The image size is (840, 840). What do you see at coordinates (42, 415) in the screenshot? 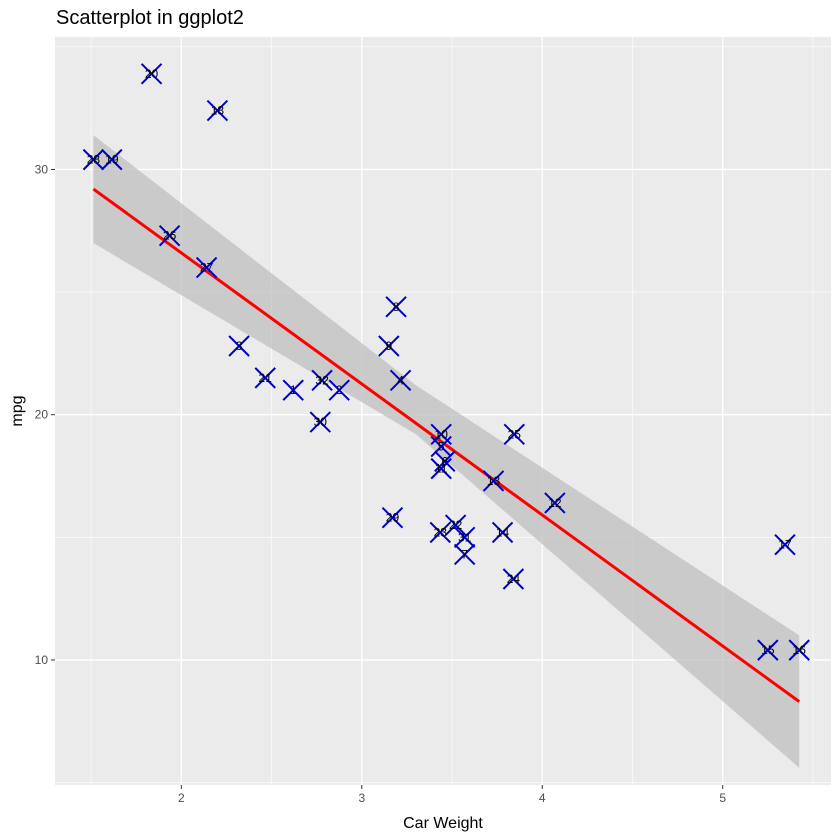
I see `y-tick-label: 20` at bounding box center [42, 415].